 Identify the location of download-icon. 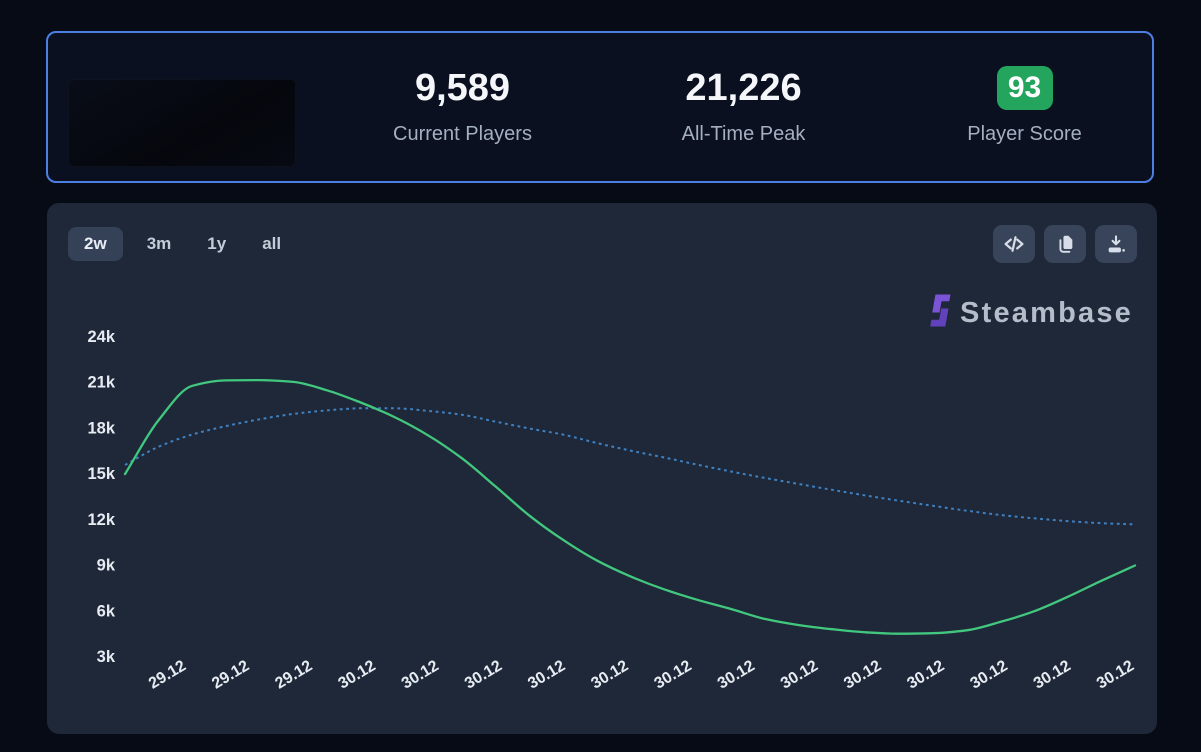
(1116, 244).